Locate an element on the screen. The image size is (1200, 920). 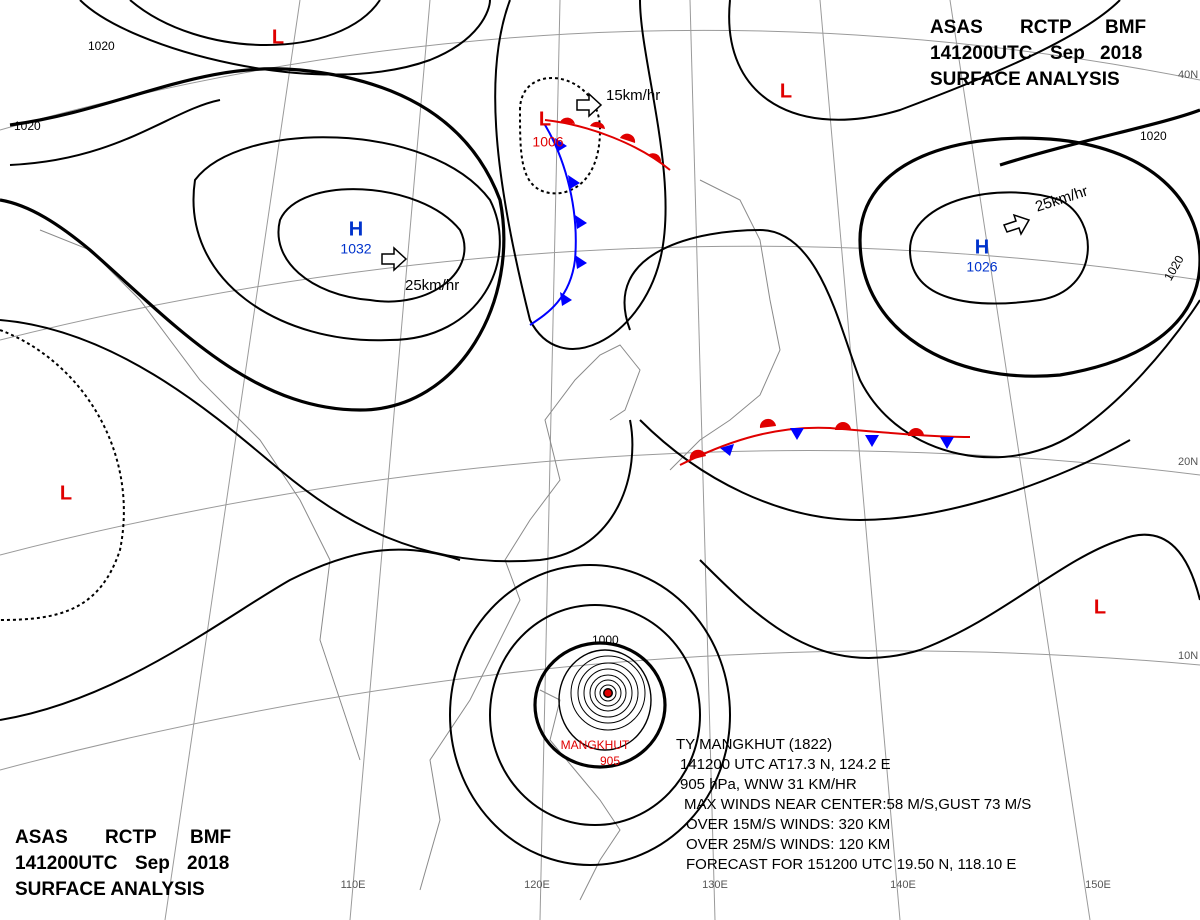
longitude-label: 110E is located at coordinates (353, 885).